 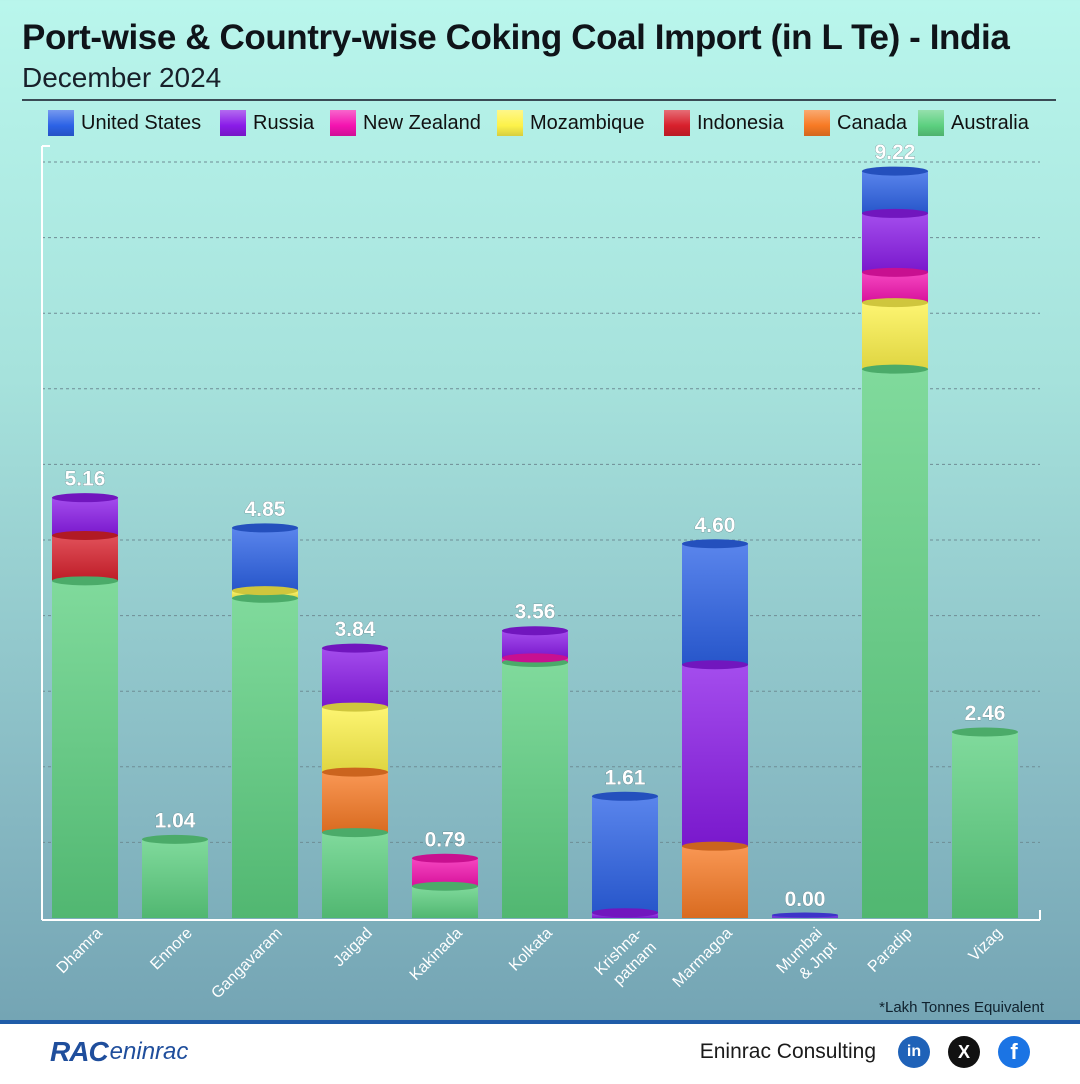 I want to click on bar-gangavaram, so click(x=265, y=720).